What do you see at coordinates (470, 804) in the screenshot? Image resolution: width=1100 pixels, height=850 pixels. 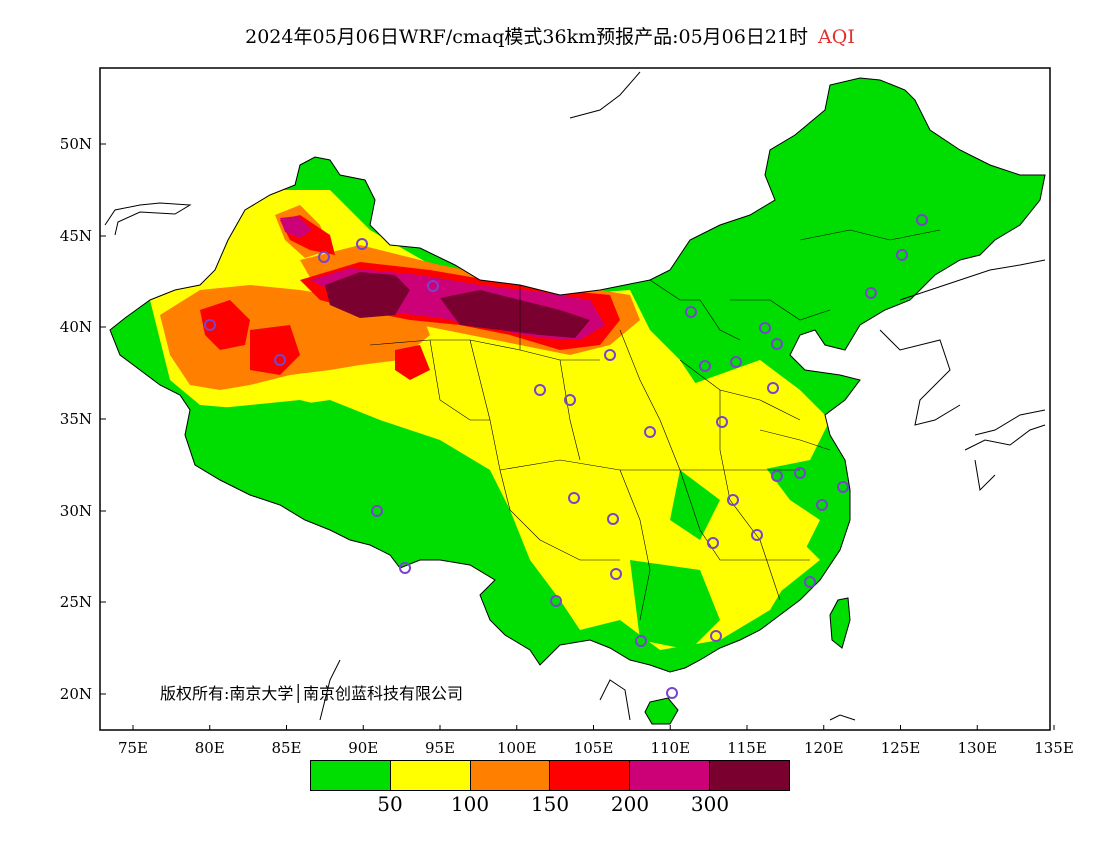 I see `legend-label: 100` at bounding box center [470, 804].